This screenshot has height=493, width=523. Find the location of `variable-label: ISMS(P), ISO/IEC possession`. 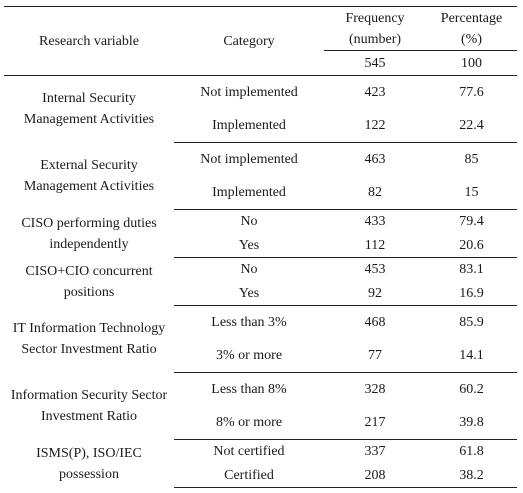

variable-label: ISMS(P), ISO/IEC possession is located at coordinates (89, 463).